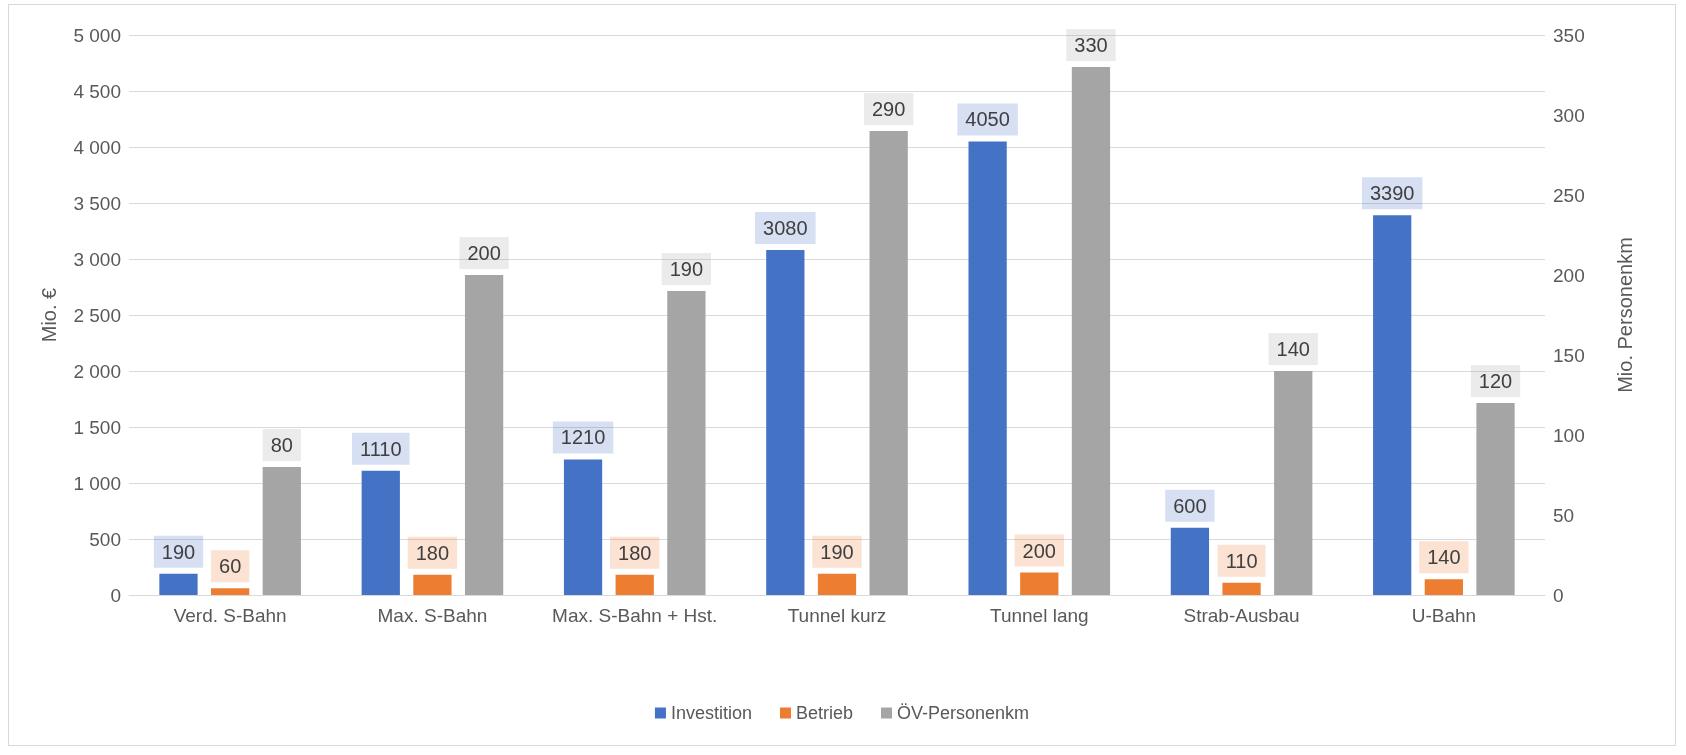 Image resolution: width=1686 pixels, height=755 pixels. I want to click on y-tick-label: 4 500, so click(97, 91).